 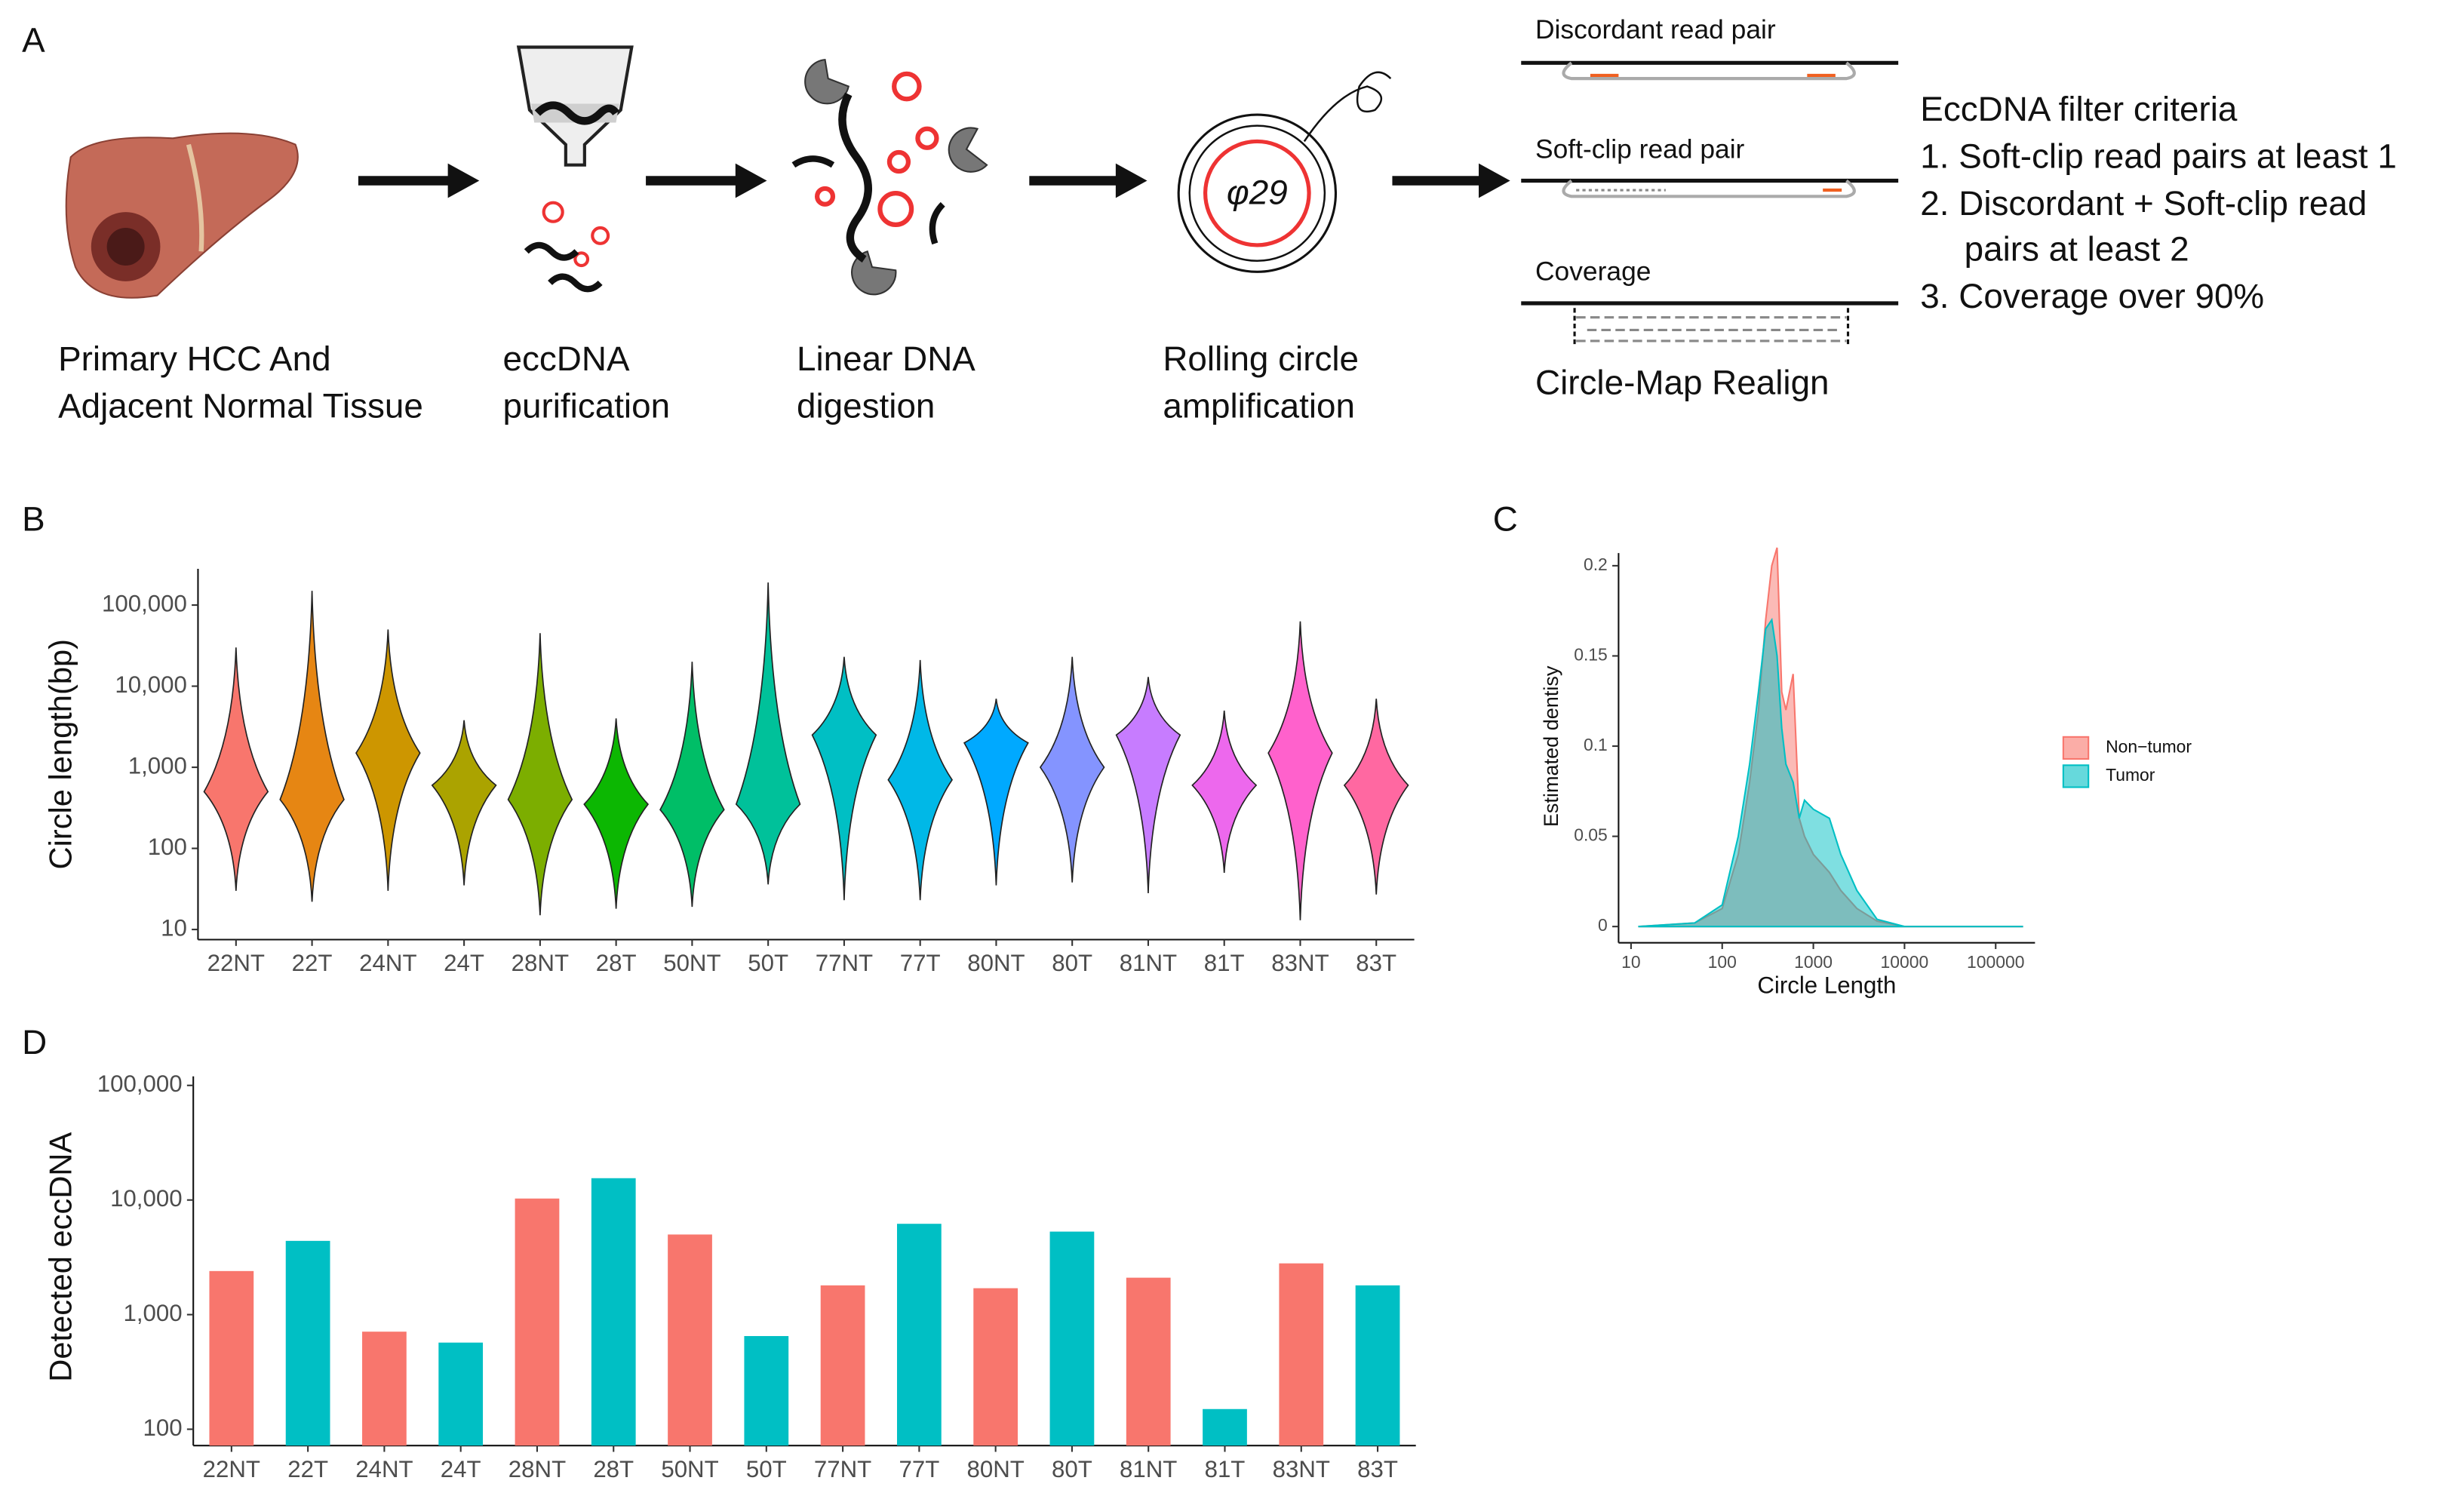 What do you see at coordinates (33, 519) in the screenshot?
I see `panel-label: B` at bounding box center [33, 519].